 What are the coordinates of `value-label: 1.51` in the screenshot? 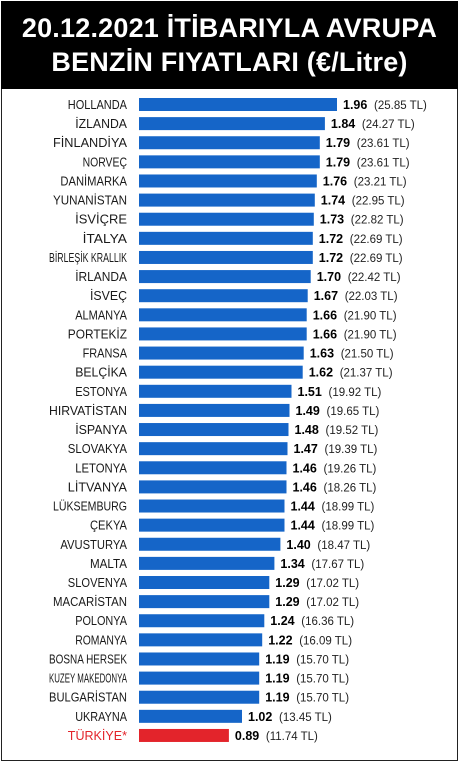 It's located at (310, 392).